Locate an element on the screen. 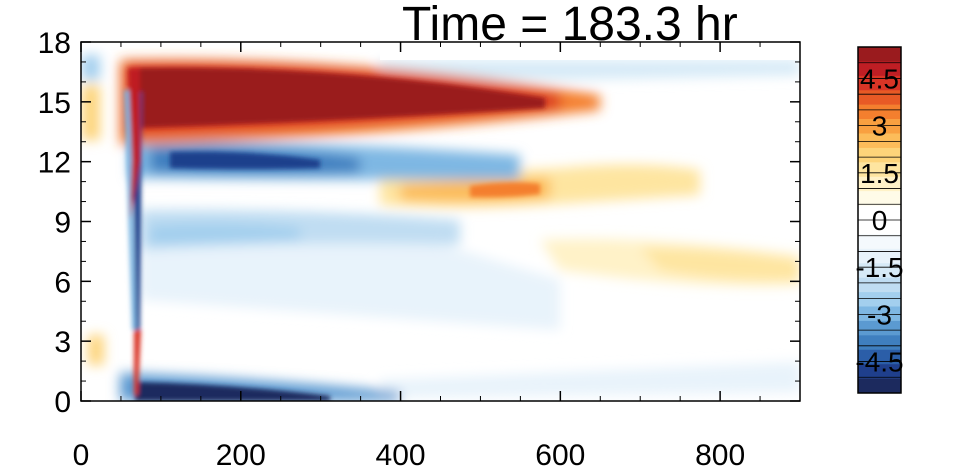 The height and width of the screenshot is (473, 965). x-tick-label: 0 is located at coordinates (81, 455).